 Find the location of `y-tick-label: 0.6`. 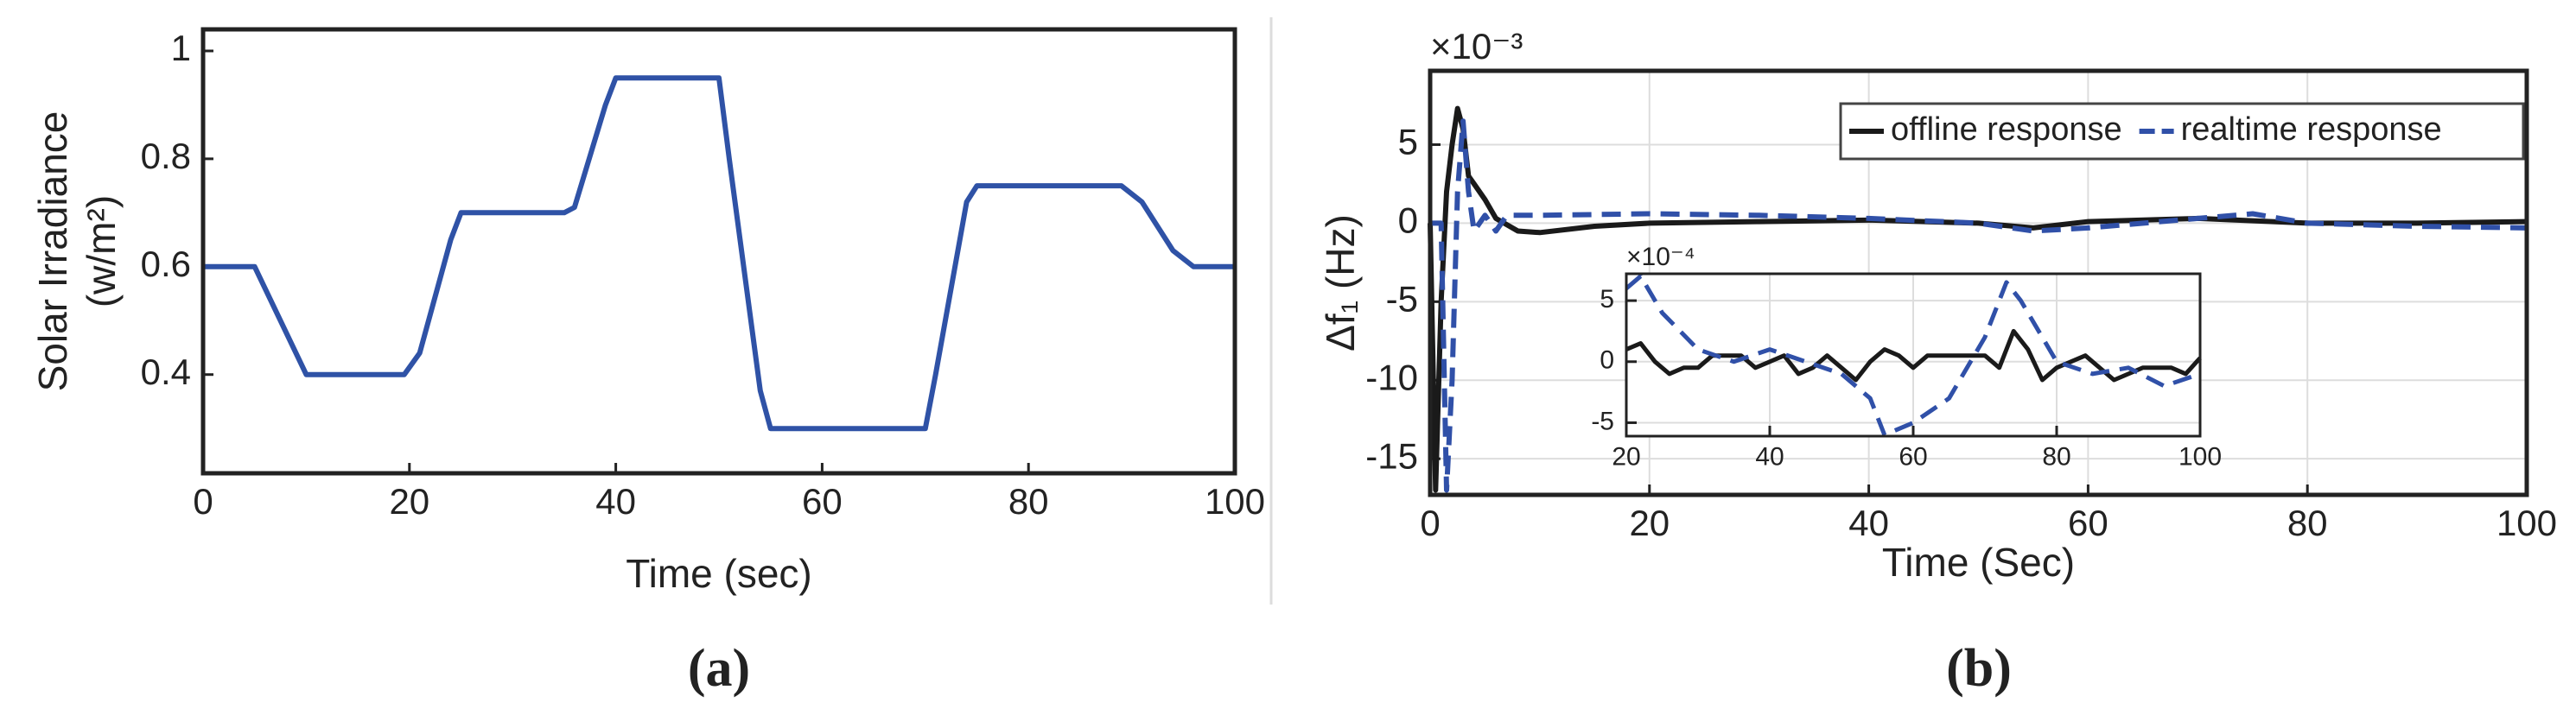

y-tick-label: 0.6 is located at coordinates (166, 264).